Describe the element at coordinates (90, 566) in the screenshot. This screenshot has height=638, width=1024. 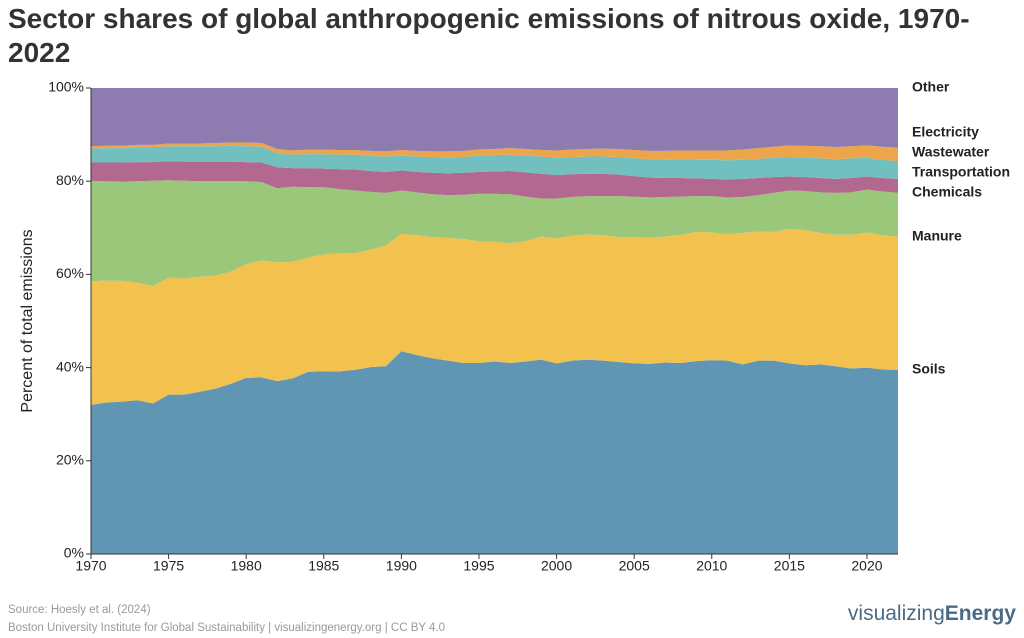
I see `x-tick-label: 1970` at that location.